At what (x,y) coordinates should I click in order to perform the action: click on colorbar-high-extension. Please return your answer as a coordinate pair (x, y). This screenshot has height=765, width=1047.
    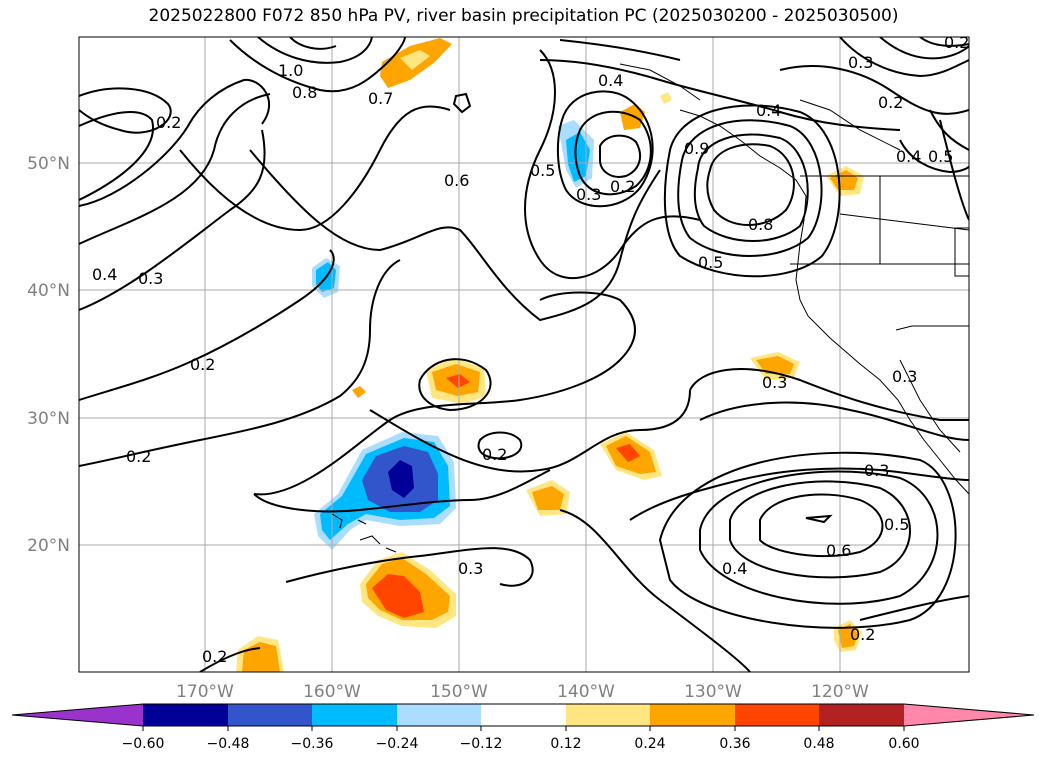
    Looking at the image, I should click on (969, 715).